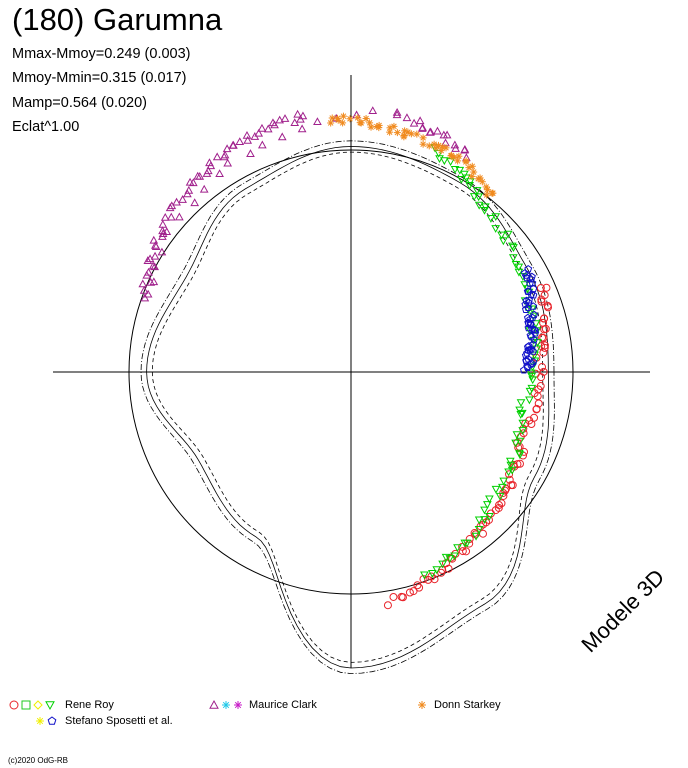  I want to click on stat-mmoy-mmin: Mmoy-Mmin=0.315 (0.017), so click(99, 78).